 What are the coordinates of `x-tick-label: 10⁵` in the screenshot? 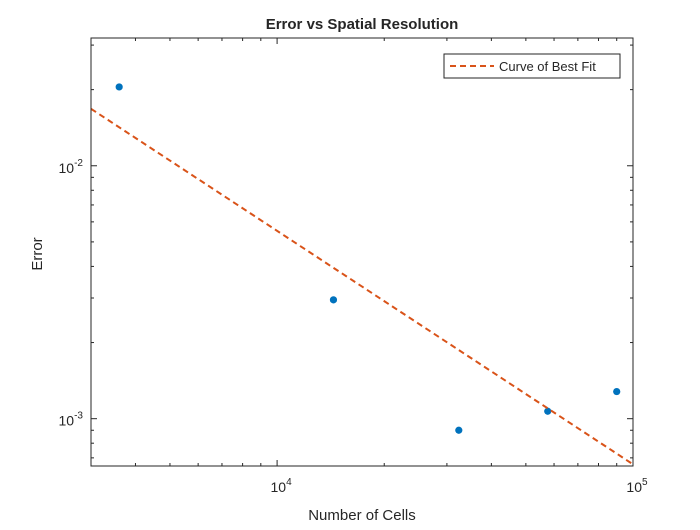 It's located at (637, 486).